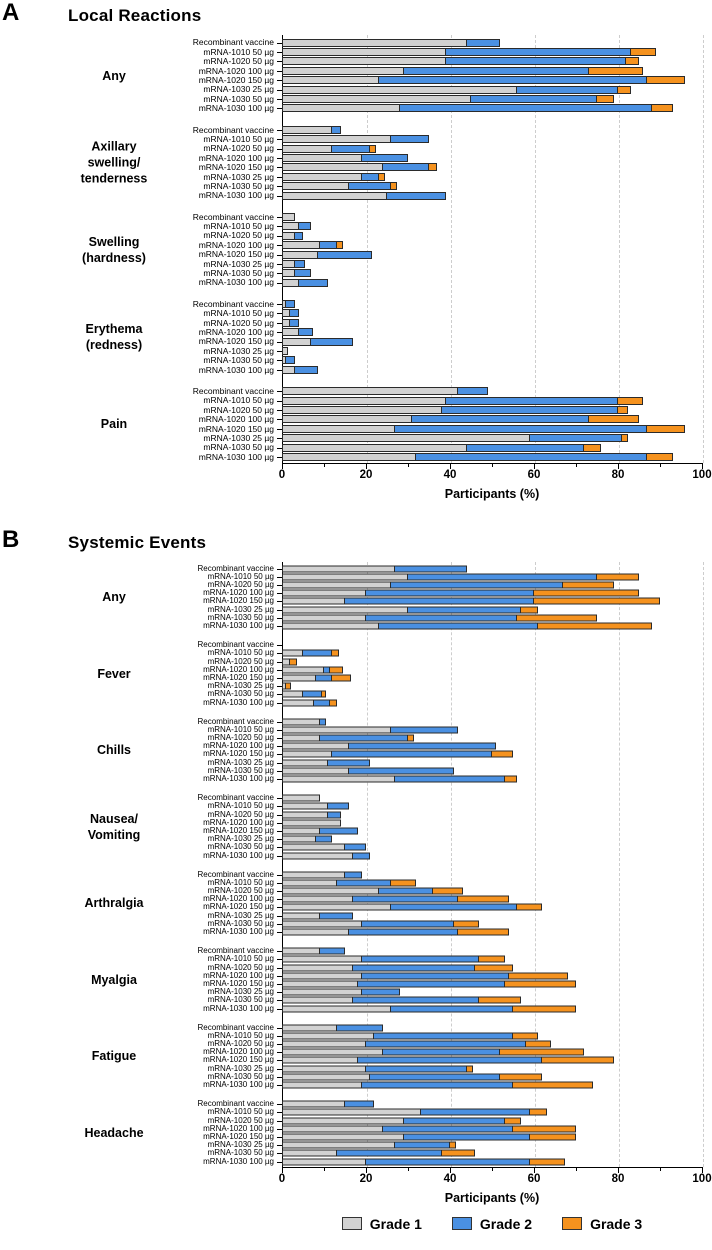 The image size is (712, 1250). What do you see at coordinates (114, 162) in the screenshot?
I see `category-label: Axillary swelling/ tenderness` at bounding box center [114, 162].